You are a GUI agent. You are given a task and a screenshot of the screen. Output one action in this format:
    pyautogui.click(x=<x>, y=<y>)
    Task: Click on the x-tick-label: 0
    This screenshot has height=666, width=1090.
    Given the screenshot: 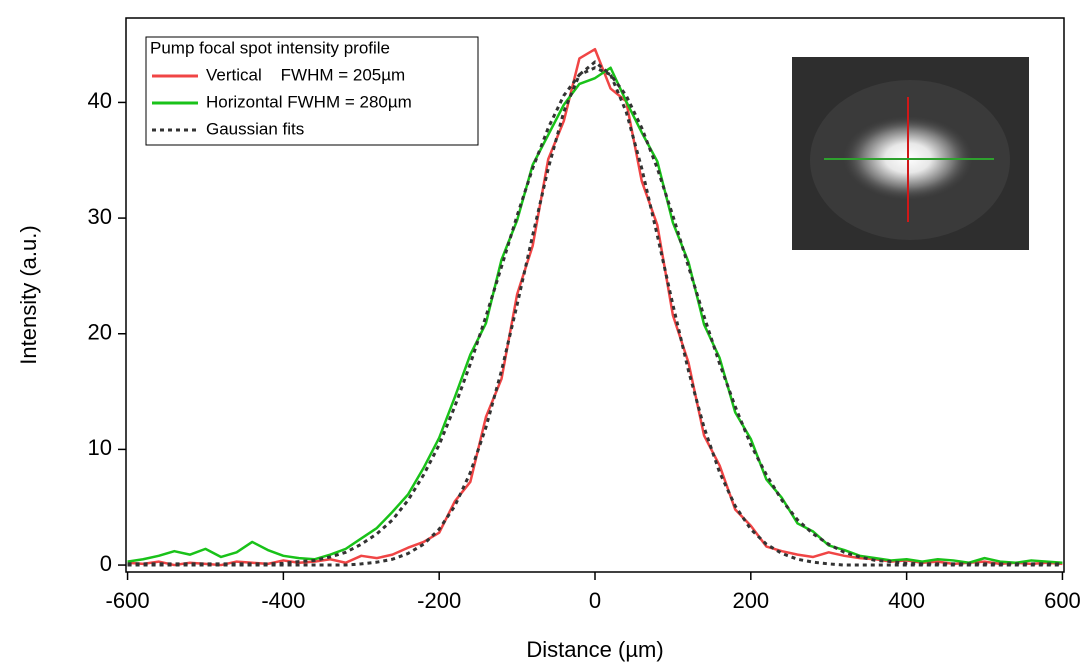 What is the action you would take?
    pyautogui.click(x=595, y=600)
    